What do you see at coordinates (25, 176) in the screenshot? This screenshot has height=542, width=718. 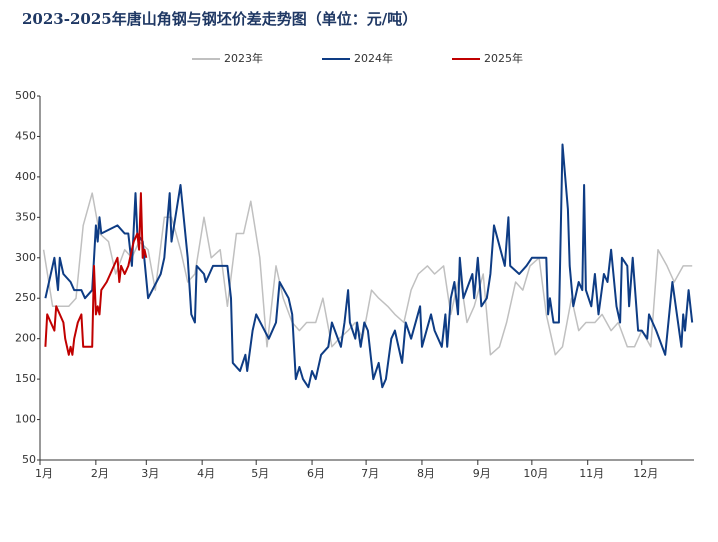 I see `y-tick-label: 400` at bounding box center [25, 176].